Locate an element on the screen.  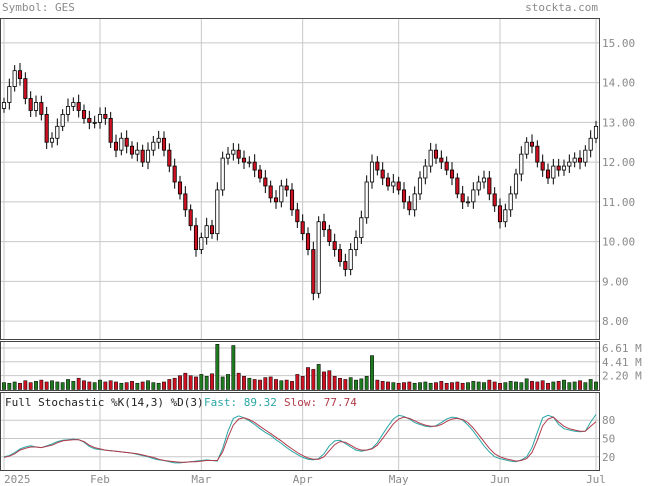
price-tick-label: 9.00 is located at coordinates (615, 281).